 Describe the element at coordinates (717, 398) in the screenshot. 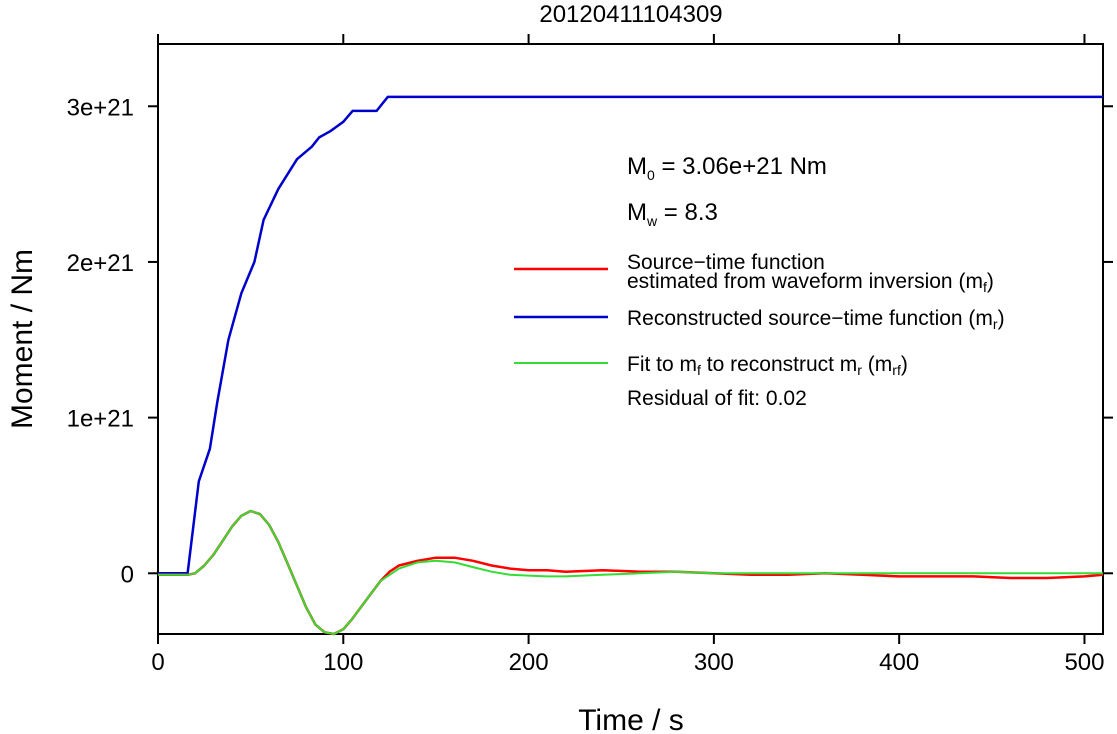

I see `residual-label: Residual of fit: 0.02` at that location.